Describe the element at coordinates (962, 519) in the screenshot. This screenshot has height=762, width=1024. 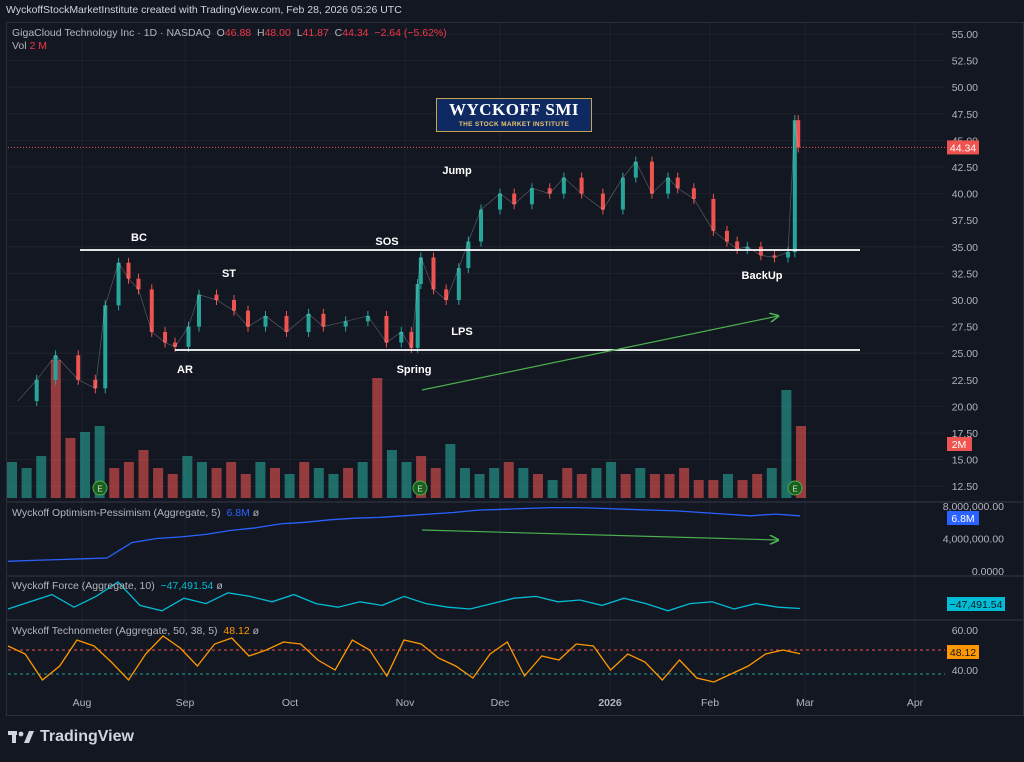
I see `op-value-badge-text: 6.8M` at that location.